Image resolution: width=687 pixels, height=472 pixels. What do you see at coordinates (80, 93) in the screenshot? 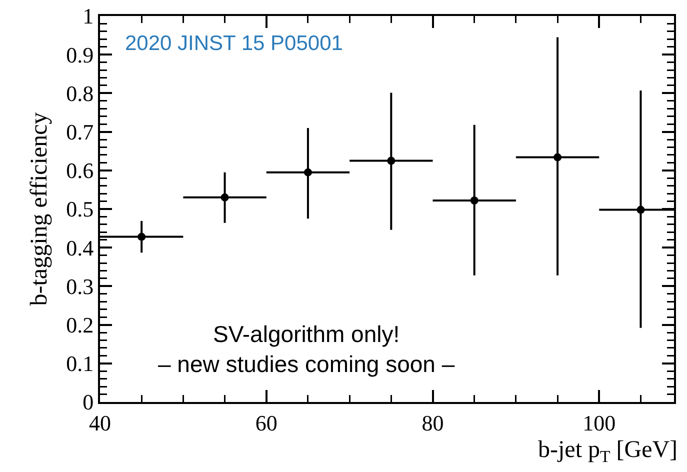
I see `y-tick-label: 0.8` at bounding box center [80, 93].